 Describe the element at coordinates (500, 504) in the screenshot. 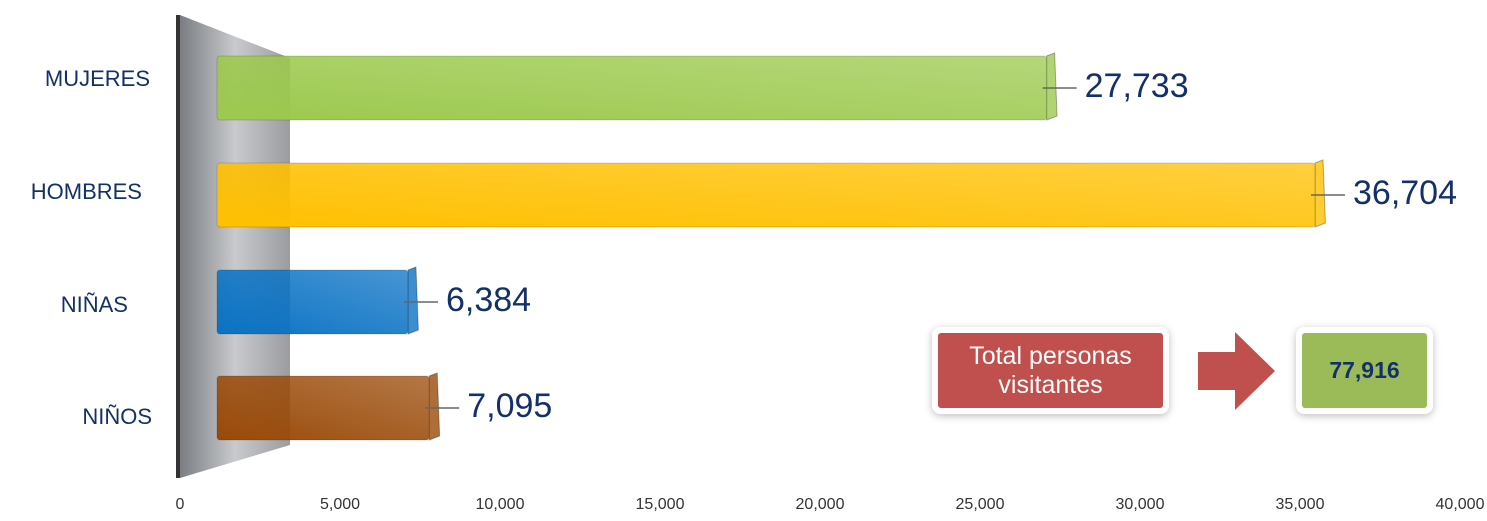

I see `x-tick-label: 10,000` at that location.